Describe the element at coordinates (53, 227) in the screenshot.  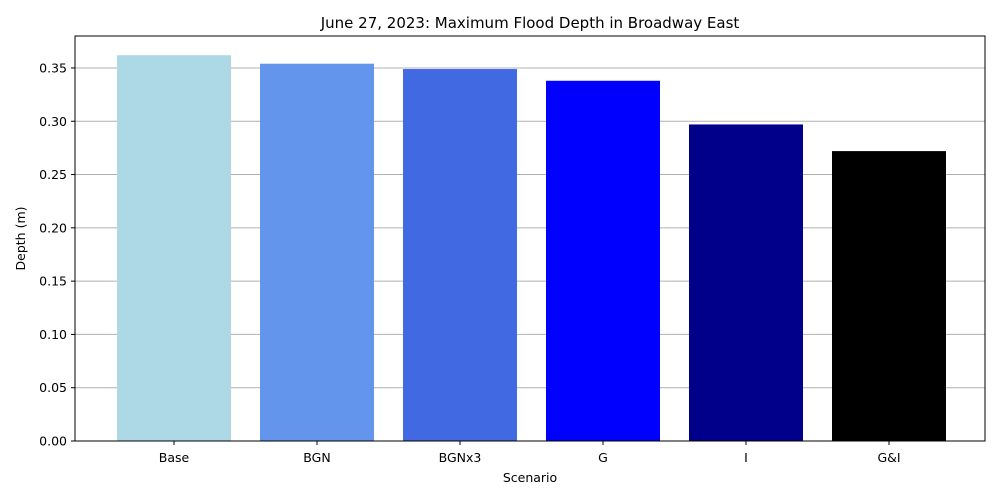
I see `y-tick-label: 0.20` at that location.